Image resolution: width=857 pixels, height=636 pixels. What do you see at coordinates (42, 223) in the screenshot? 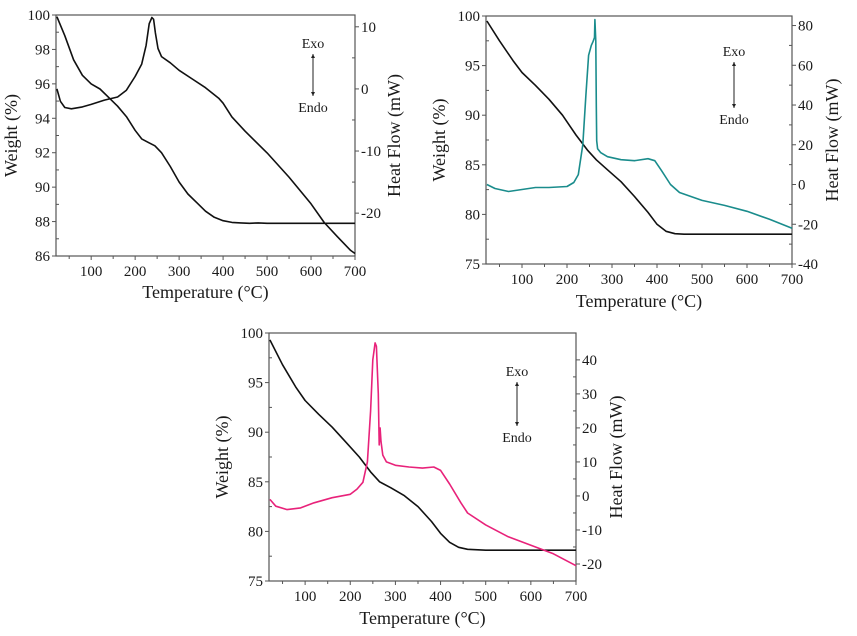
I see `y-tick-label: 88` at bounding box center [42, 223].